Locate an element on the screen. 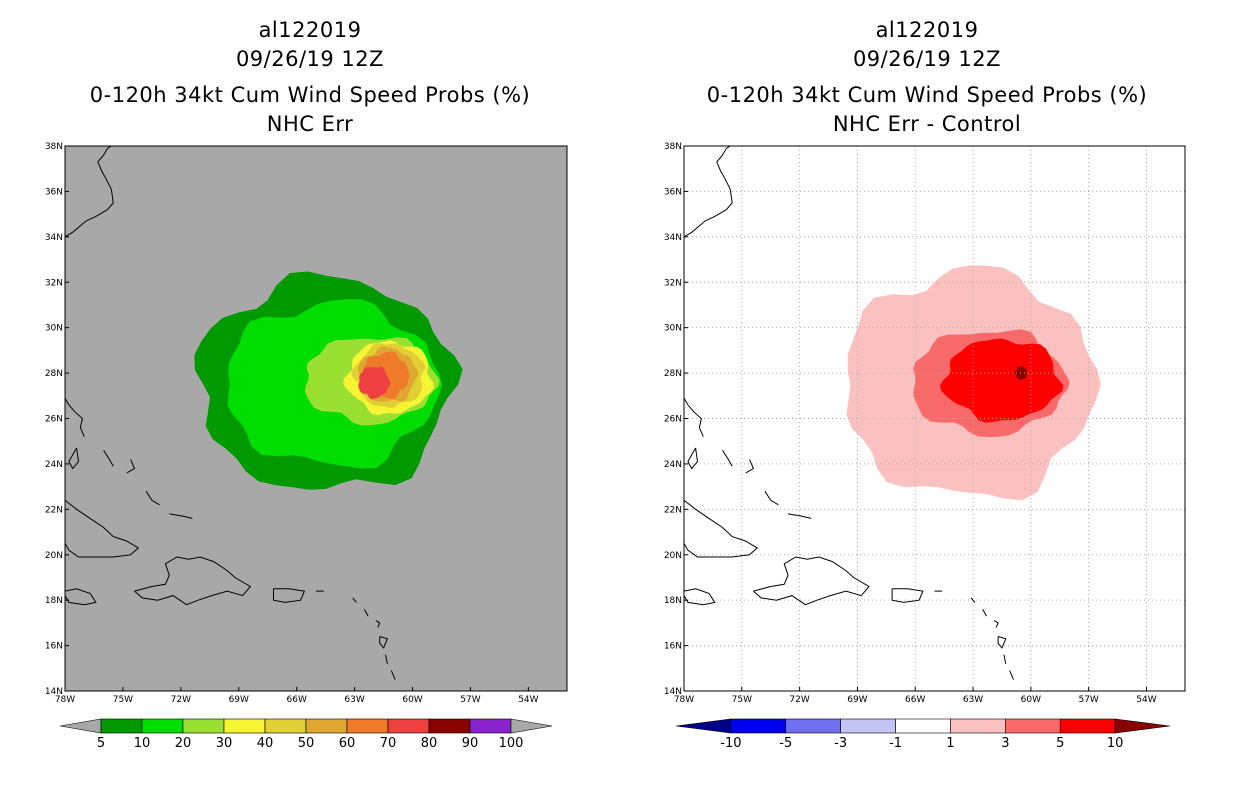 The image size is (1236, 800). colorbar-label-30: 30 is located at coordinates (224, 743).